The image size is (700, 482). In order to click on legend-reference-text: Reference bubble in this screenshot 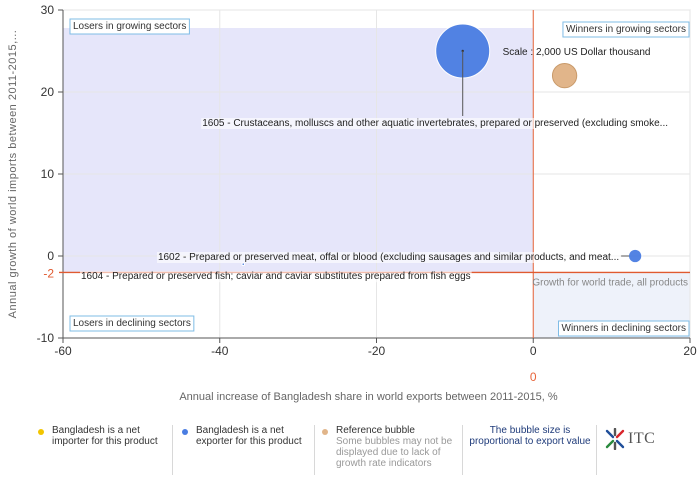, I will do `click(375, 430)`.